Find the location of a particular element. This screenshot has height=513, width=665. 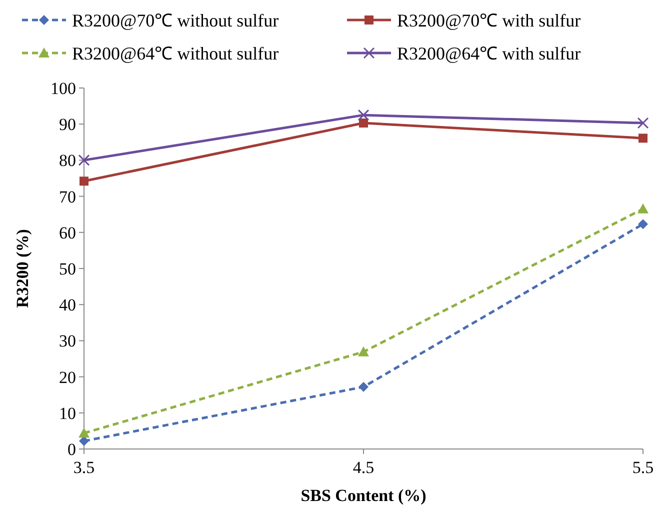

x-tick-label: 3.5 is located at coordinates (84, 467).